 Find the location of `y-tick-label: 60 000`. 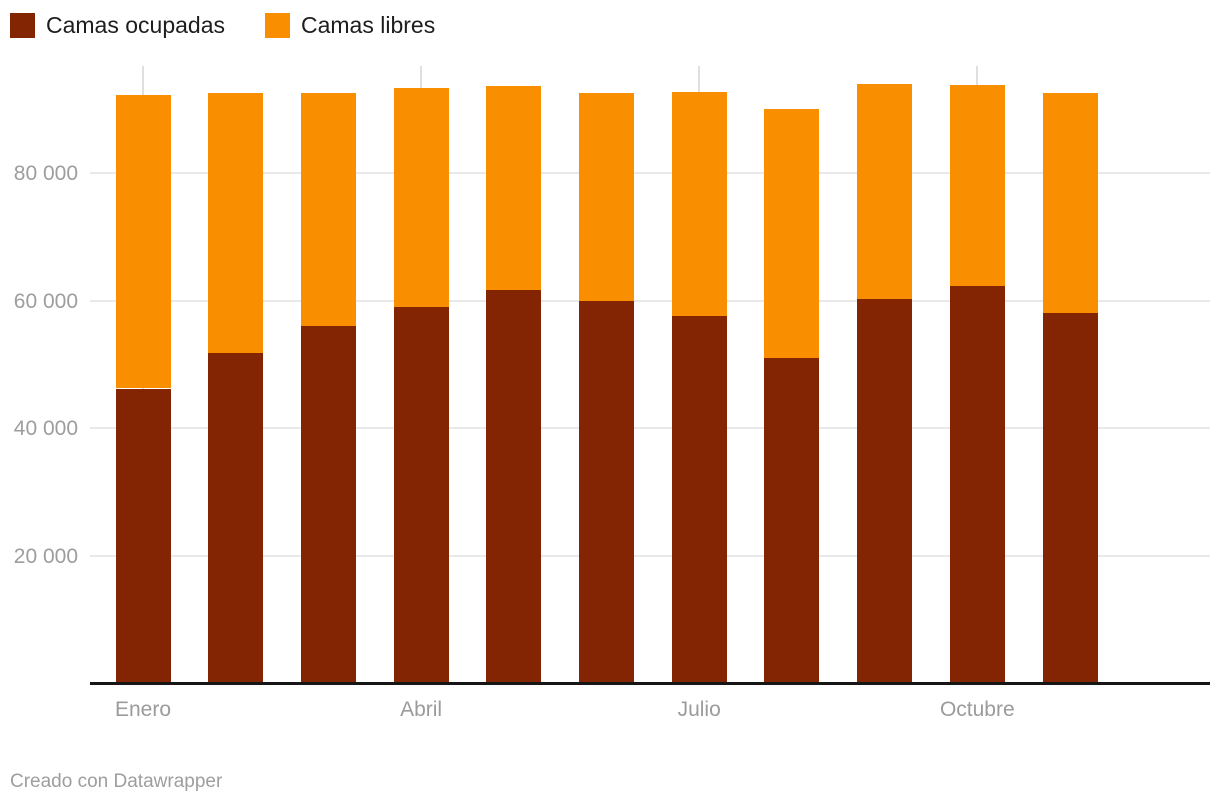

y-tick-label: 60 000 is located at coordinates (45, 301).